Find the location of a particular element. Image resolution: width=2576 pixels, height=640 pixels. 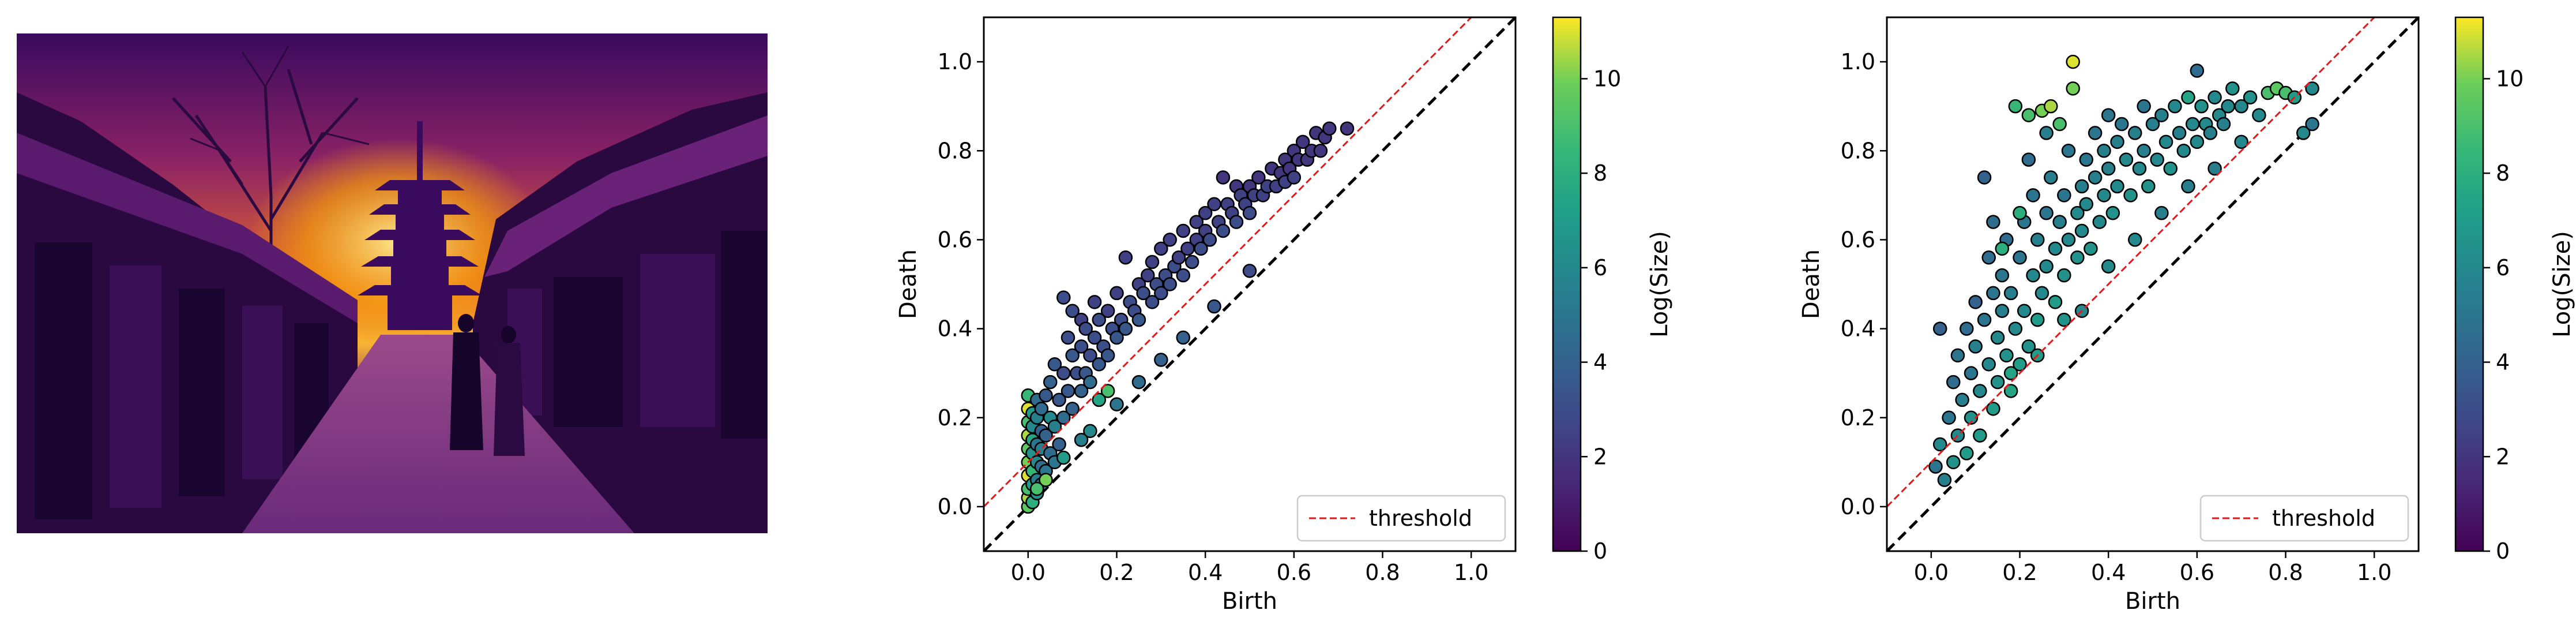

x-tick-label: 0.8 is located at coordinates (2285, 572).